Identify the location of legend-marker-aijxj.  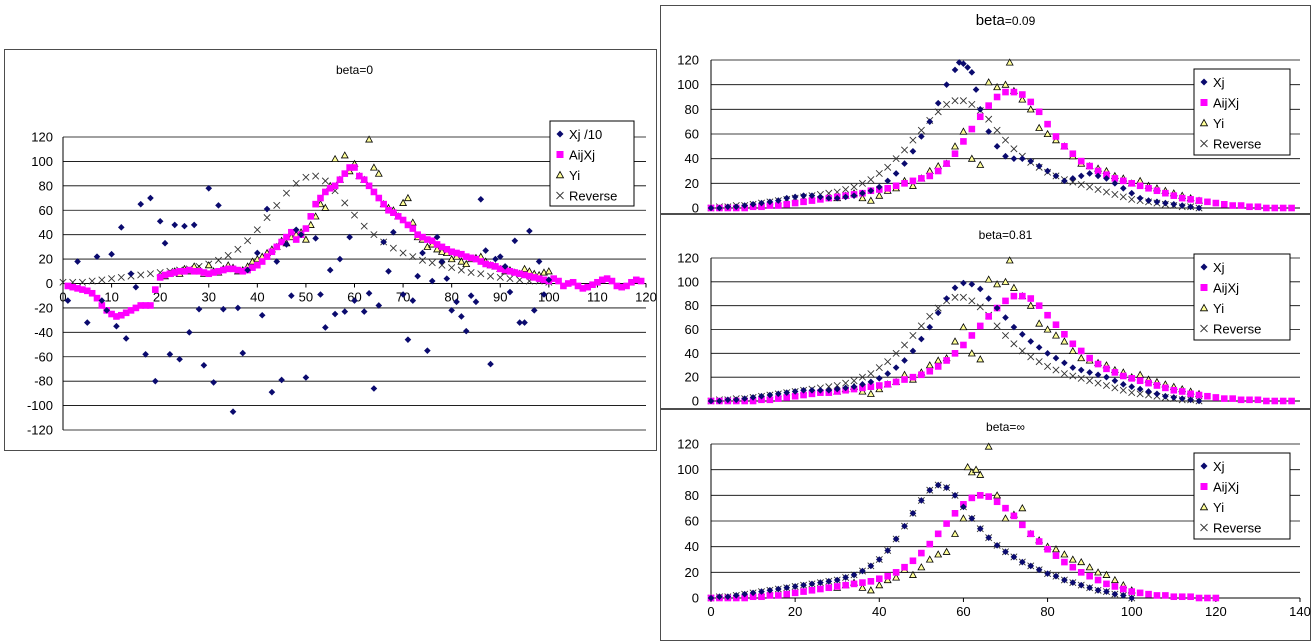
(1204, 287).